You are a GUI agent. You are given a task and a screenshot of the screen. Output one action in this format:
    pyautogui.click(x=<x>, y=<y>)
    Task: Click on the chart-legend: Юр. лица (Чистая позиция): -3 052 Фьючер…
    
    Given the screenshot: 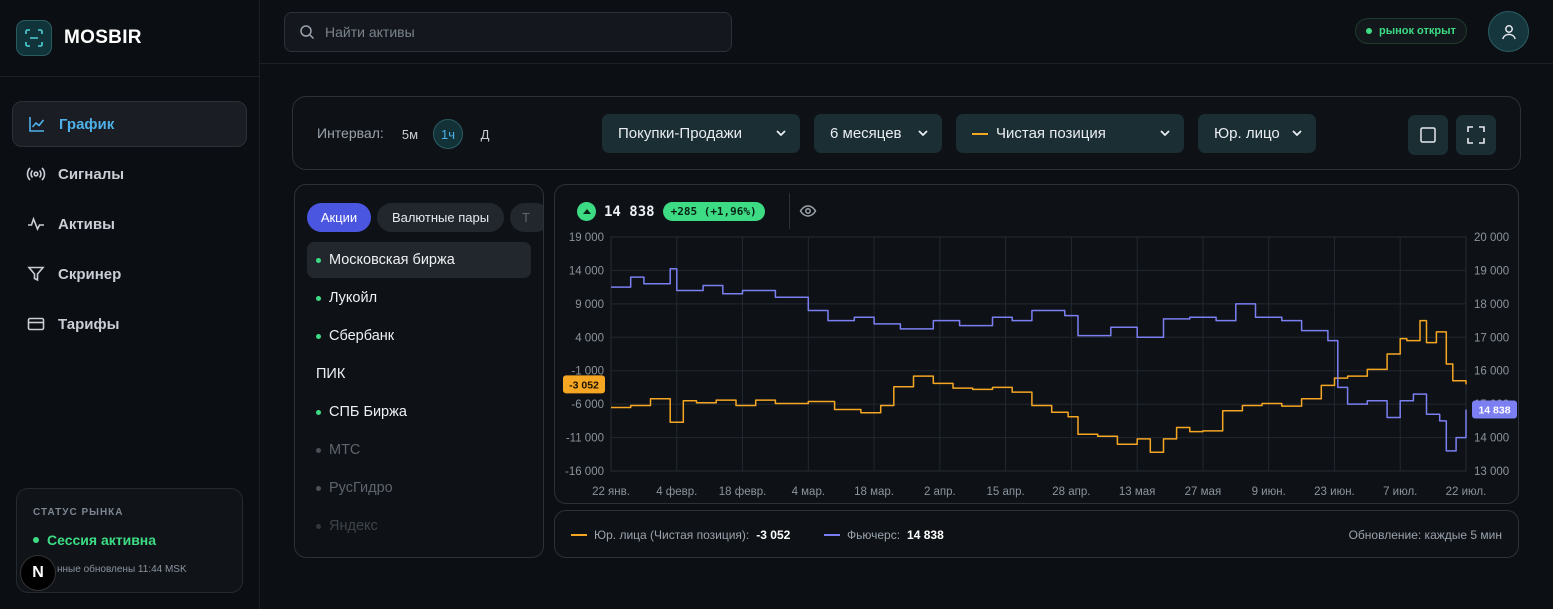 What is the action you would take?
    pyautogui.click(x=1036, y=534)
    